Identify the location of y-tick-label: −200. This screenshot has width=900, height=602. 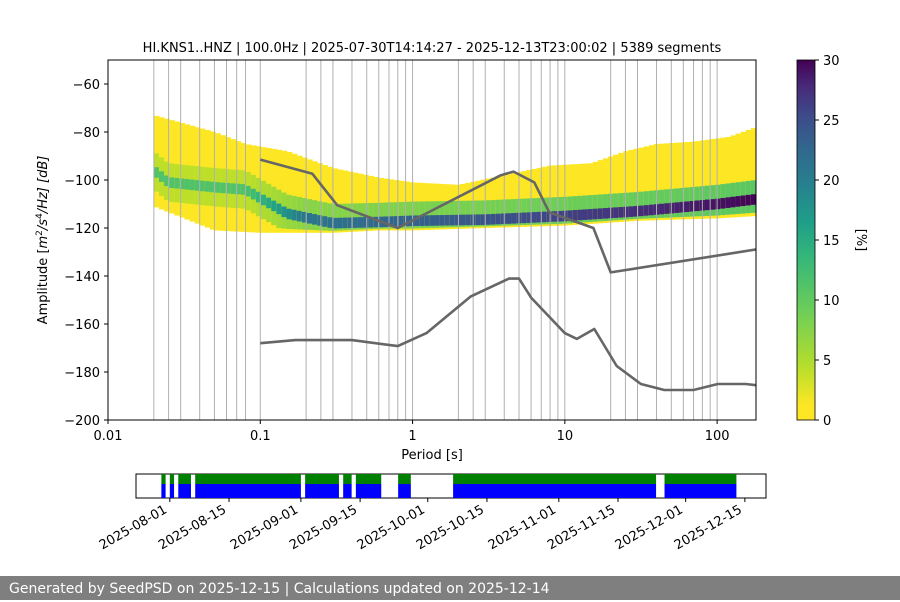
(82, 421).